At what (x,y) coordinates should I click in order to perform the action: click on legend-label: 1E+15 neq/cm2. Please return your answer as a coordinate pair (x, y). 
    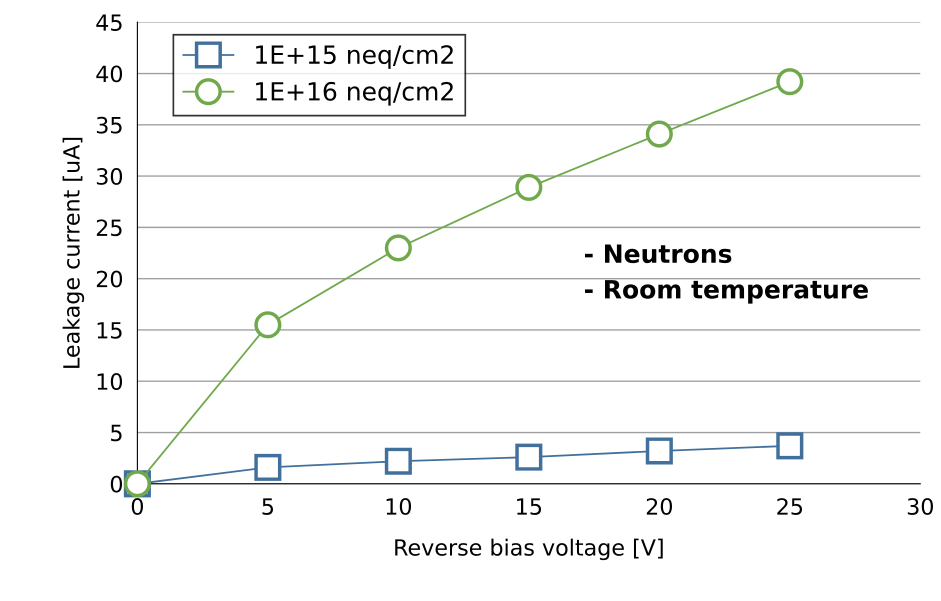
    Looking at the image, I should click on (354, 57).